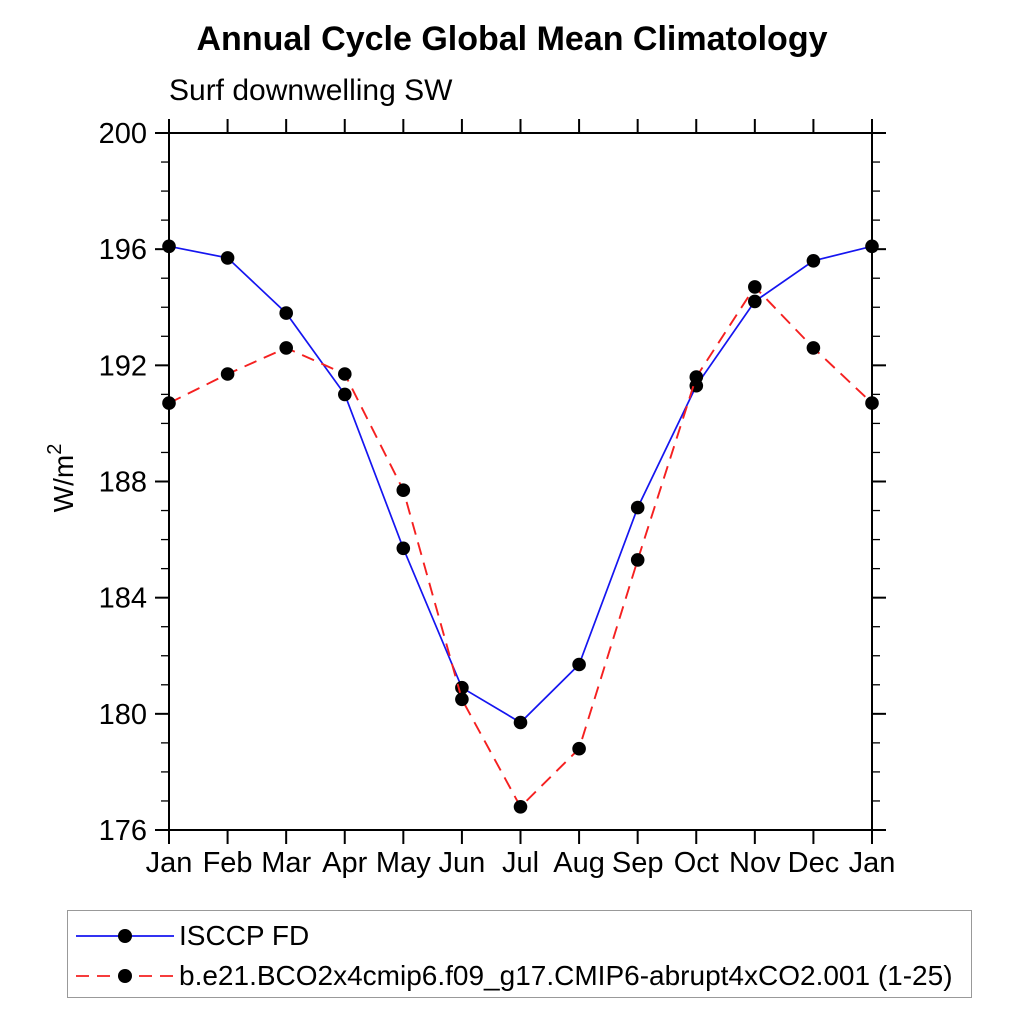  I want to click on x-tick-label: Mar, so click(286, 863).